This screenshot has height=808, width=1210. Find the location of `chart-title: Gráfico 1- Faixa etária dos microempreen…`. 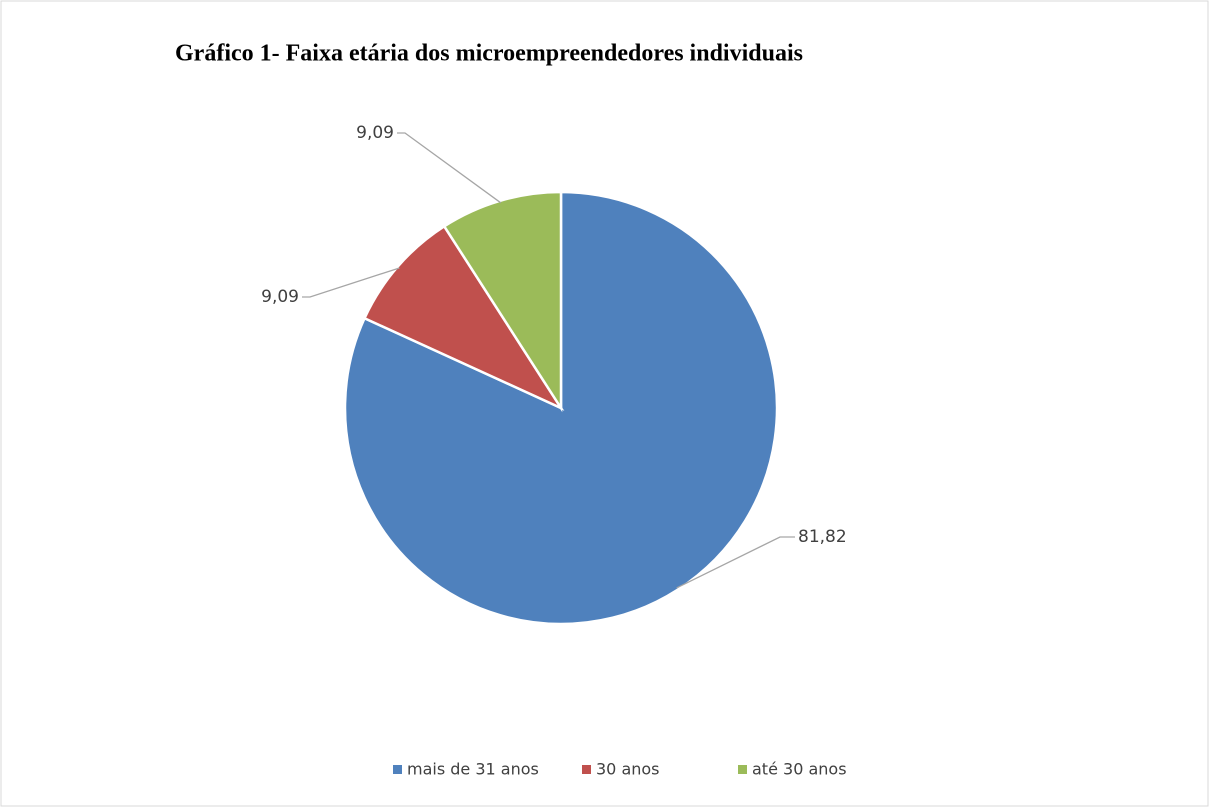

chart-title: Gráfico 1- Faixa etária dos microempreen… is located at coordinates (489, 54).